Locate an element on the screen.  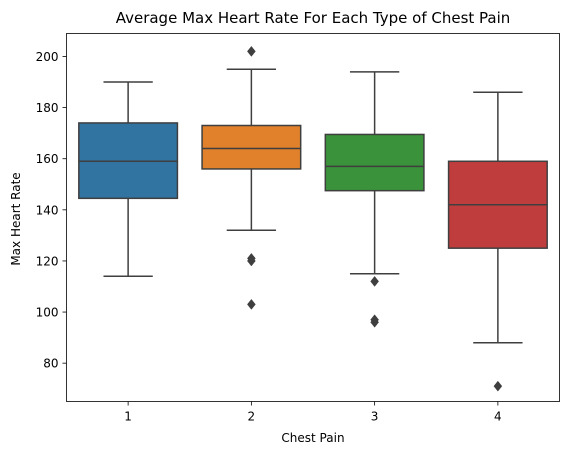
y-tick-label: 200 is located at coordinates (47, 57).